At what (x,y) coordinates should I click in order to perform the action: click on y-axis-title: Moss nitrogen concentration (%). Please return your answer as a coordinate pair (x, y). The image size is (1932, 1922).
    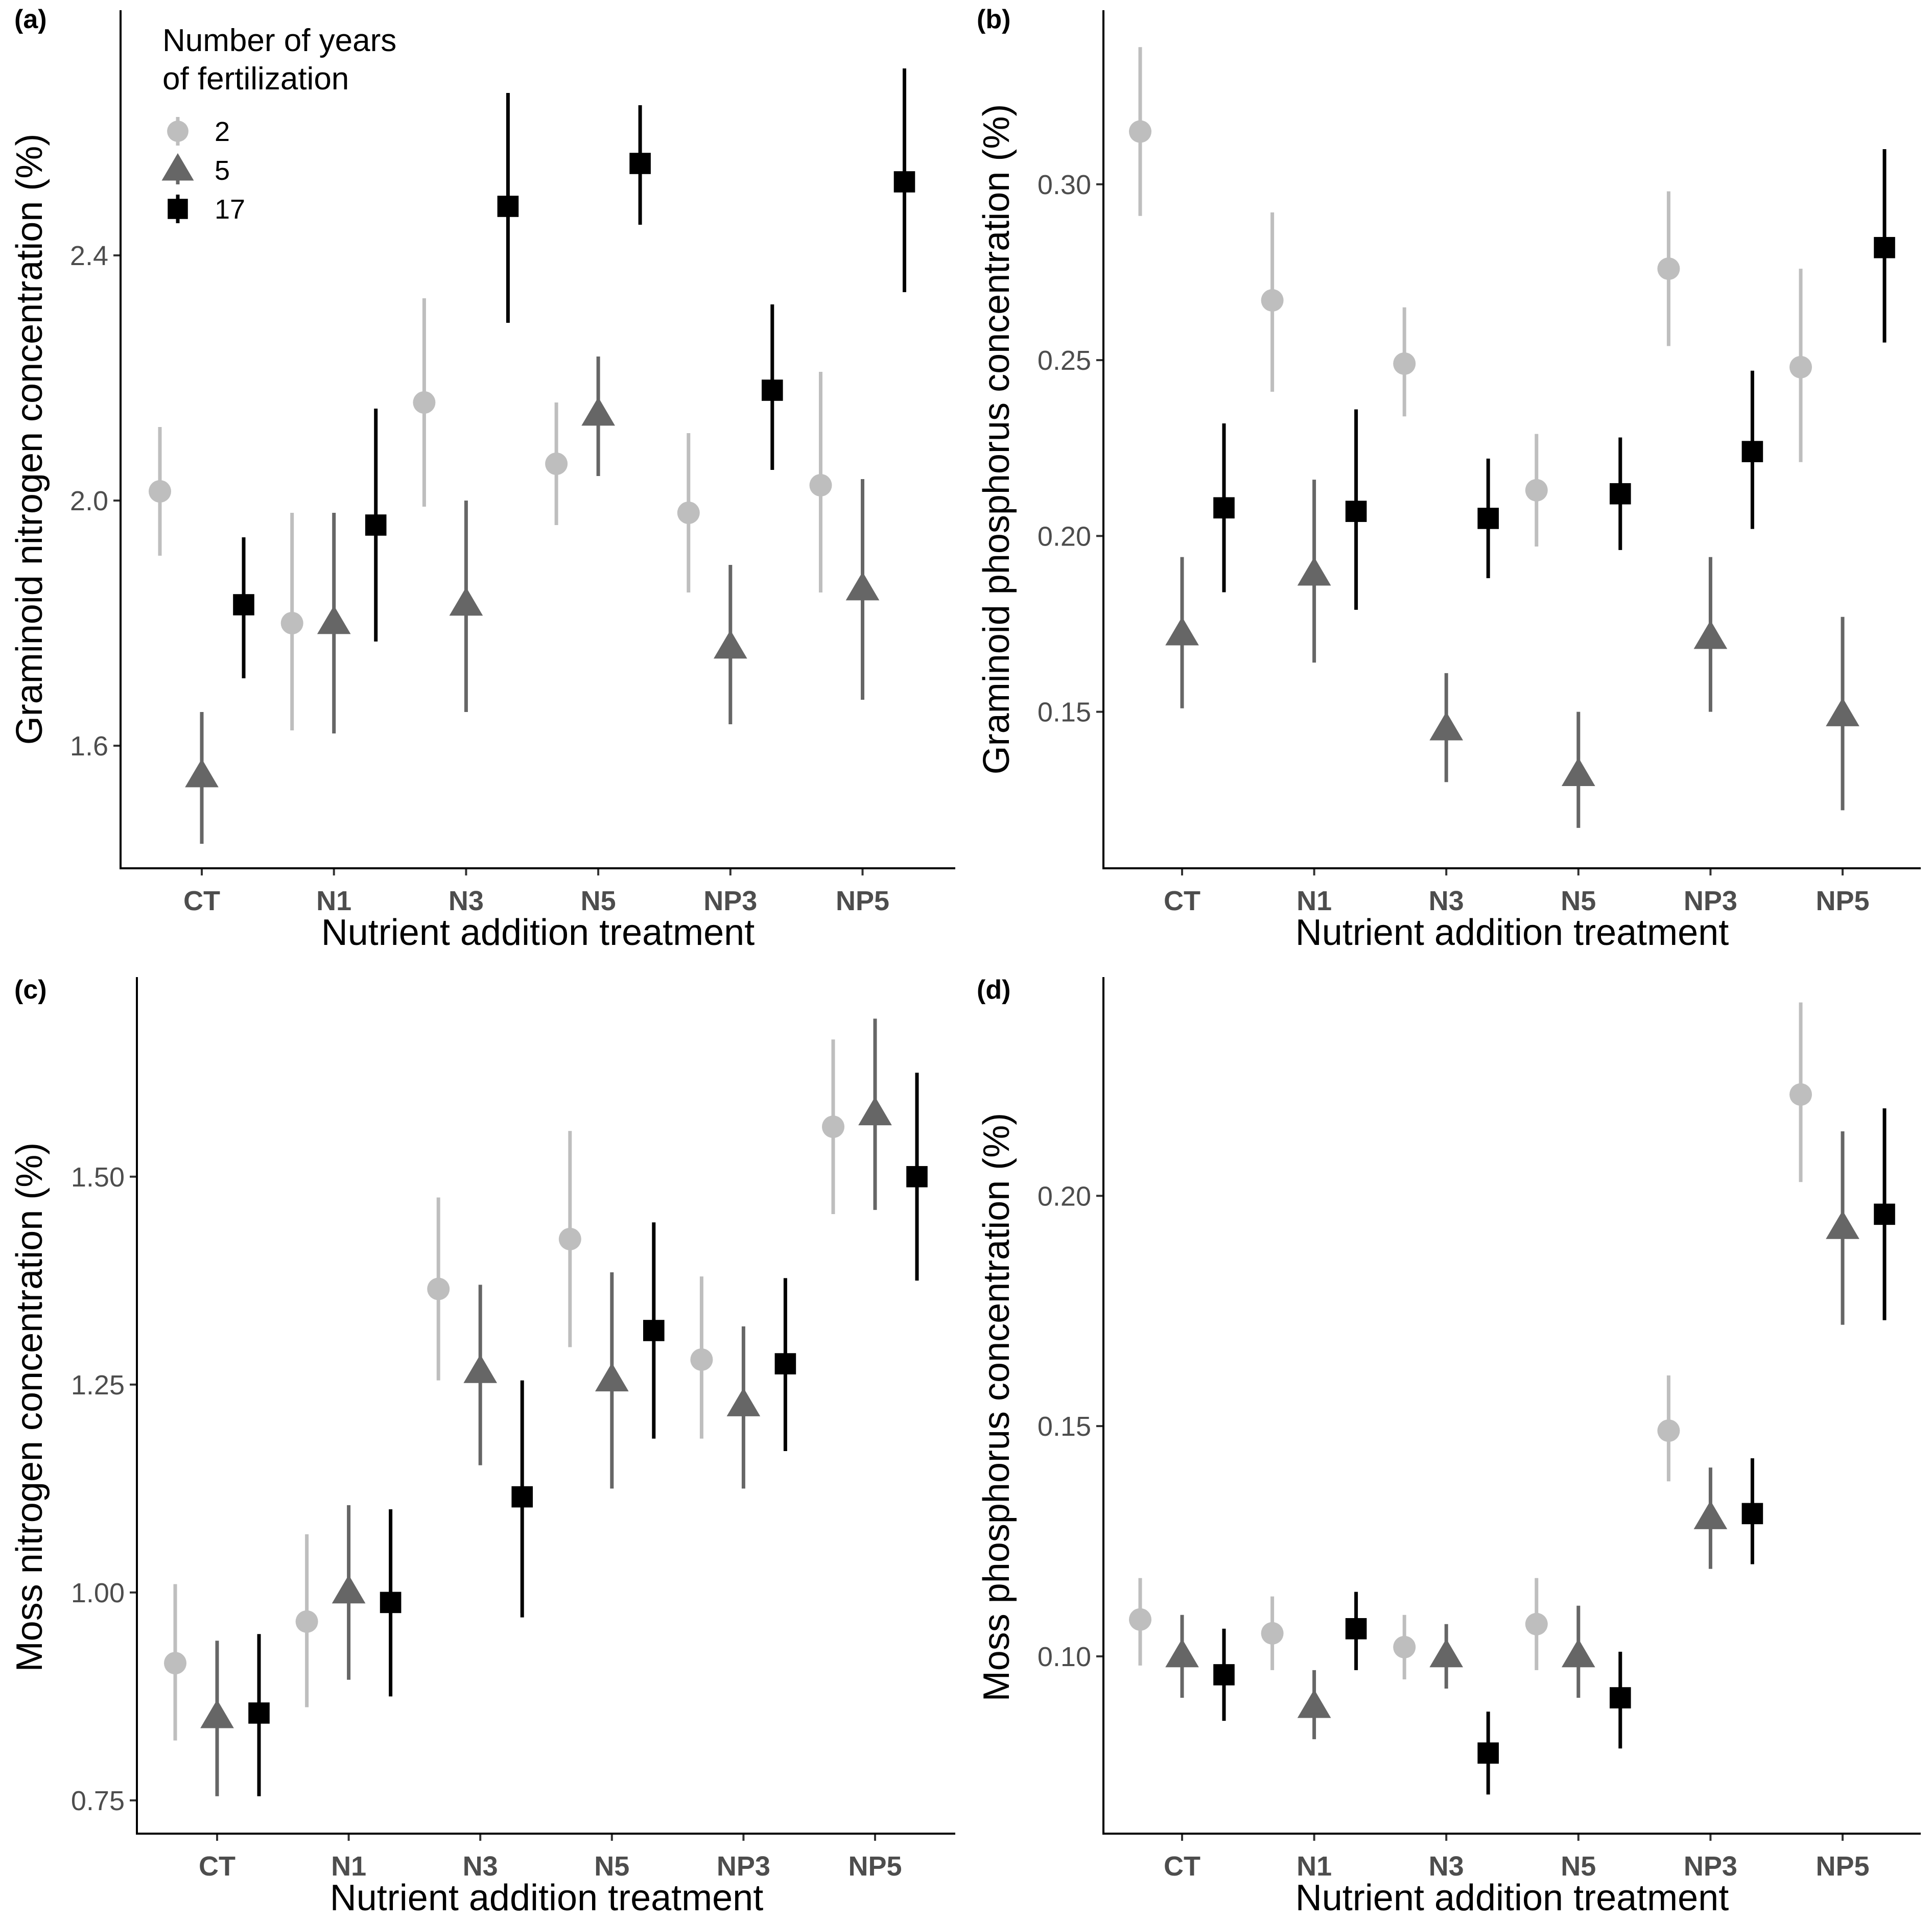
    Looking at the image, I should click on (29, 1407).